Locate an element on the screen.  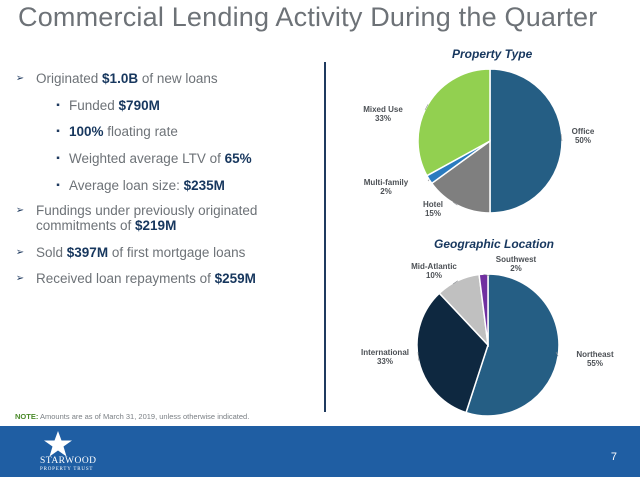
bullet-text: Funded is located at coordinates (94, 105).